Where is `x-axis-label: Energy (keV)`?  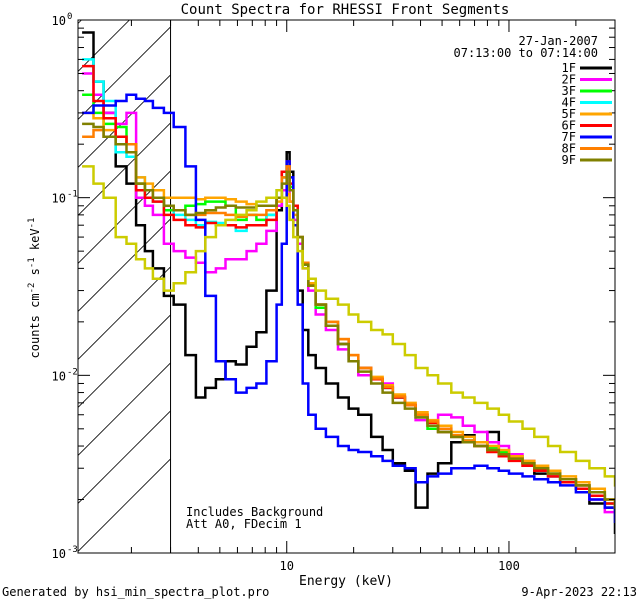
x-axis-label: Energy (keV) is located at coordinates (346, 581).